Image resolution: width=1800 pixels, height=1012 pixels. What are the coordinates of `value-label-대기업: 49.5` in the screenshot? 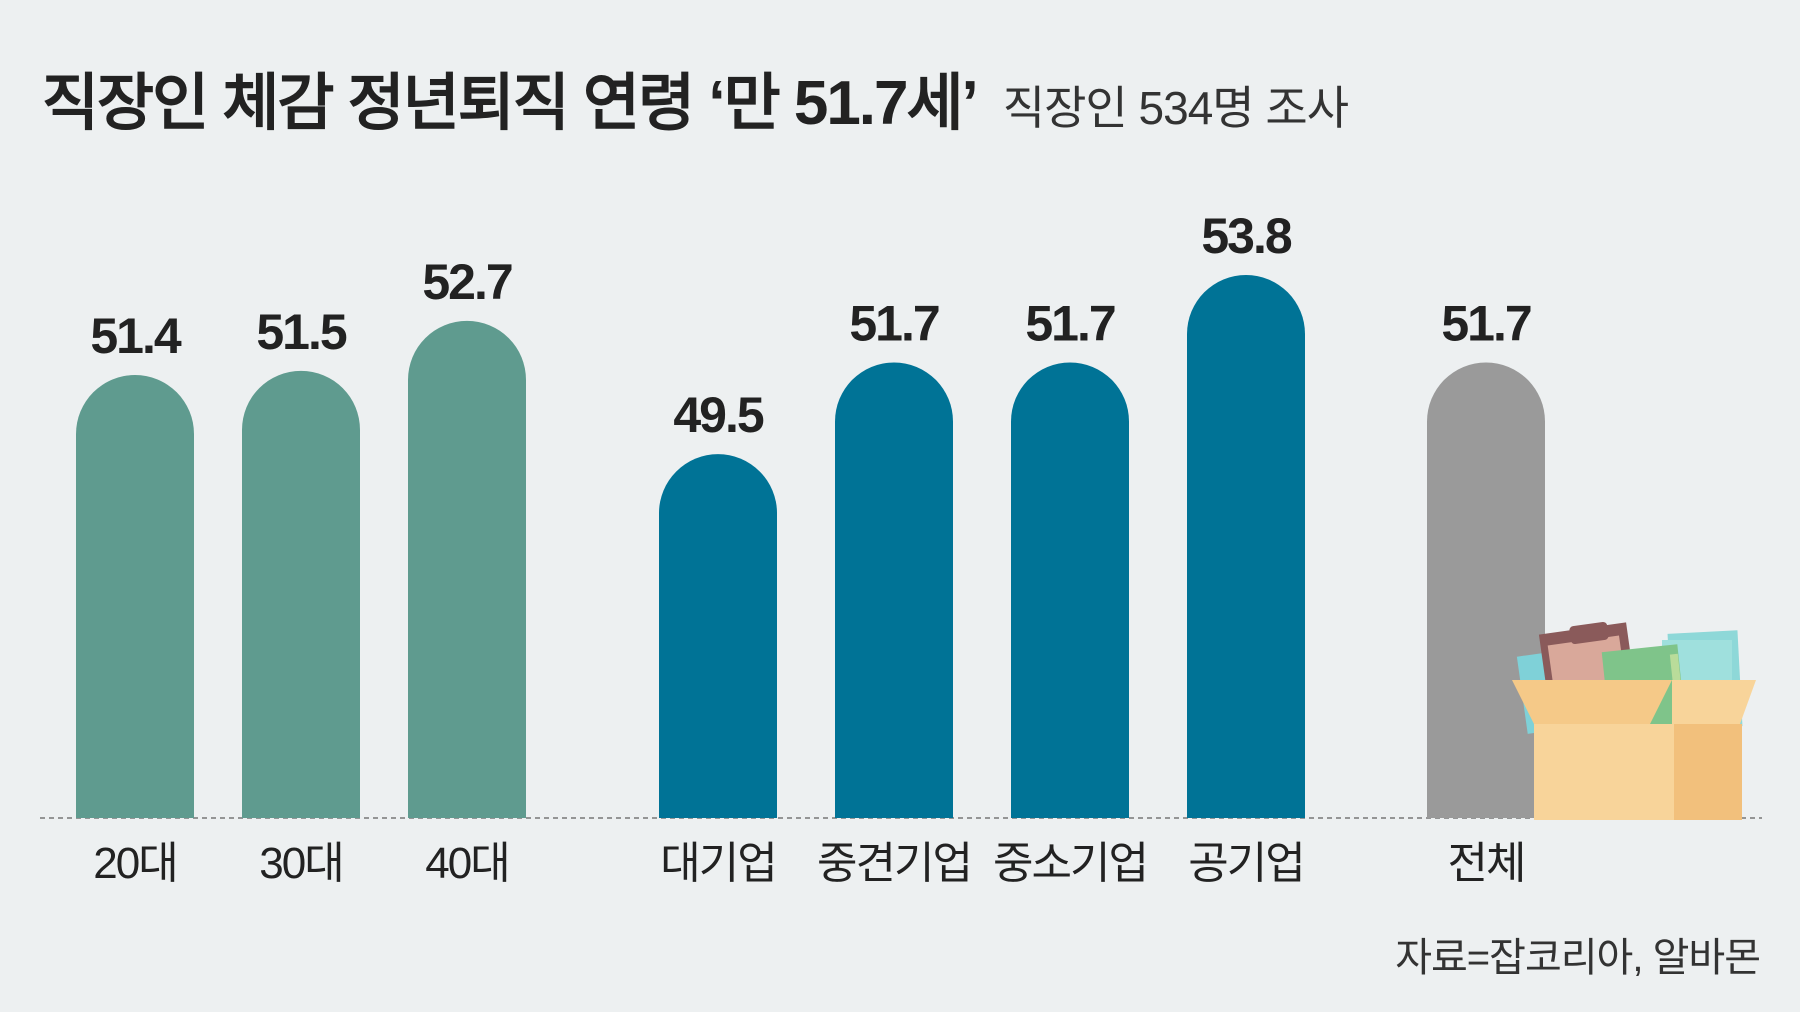 It's located at (718, 415).